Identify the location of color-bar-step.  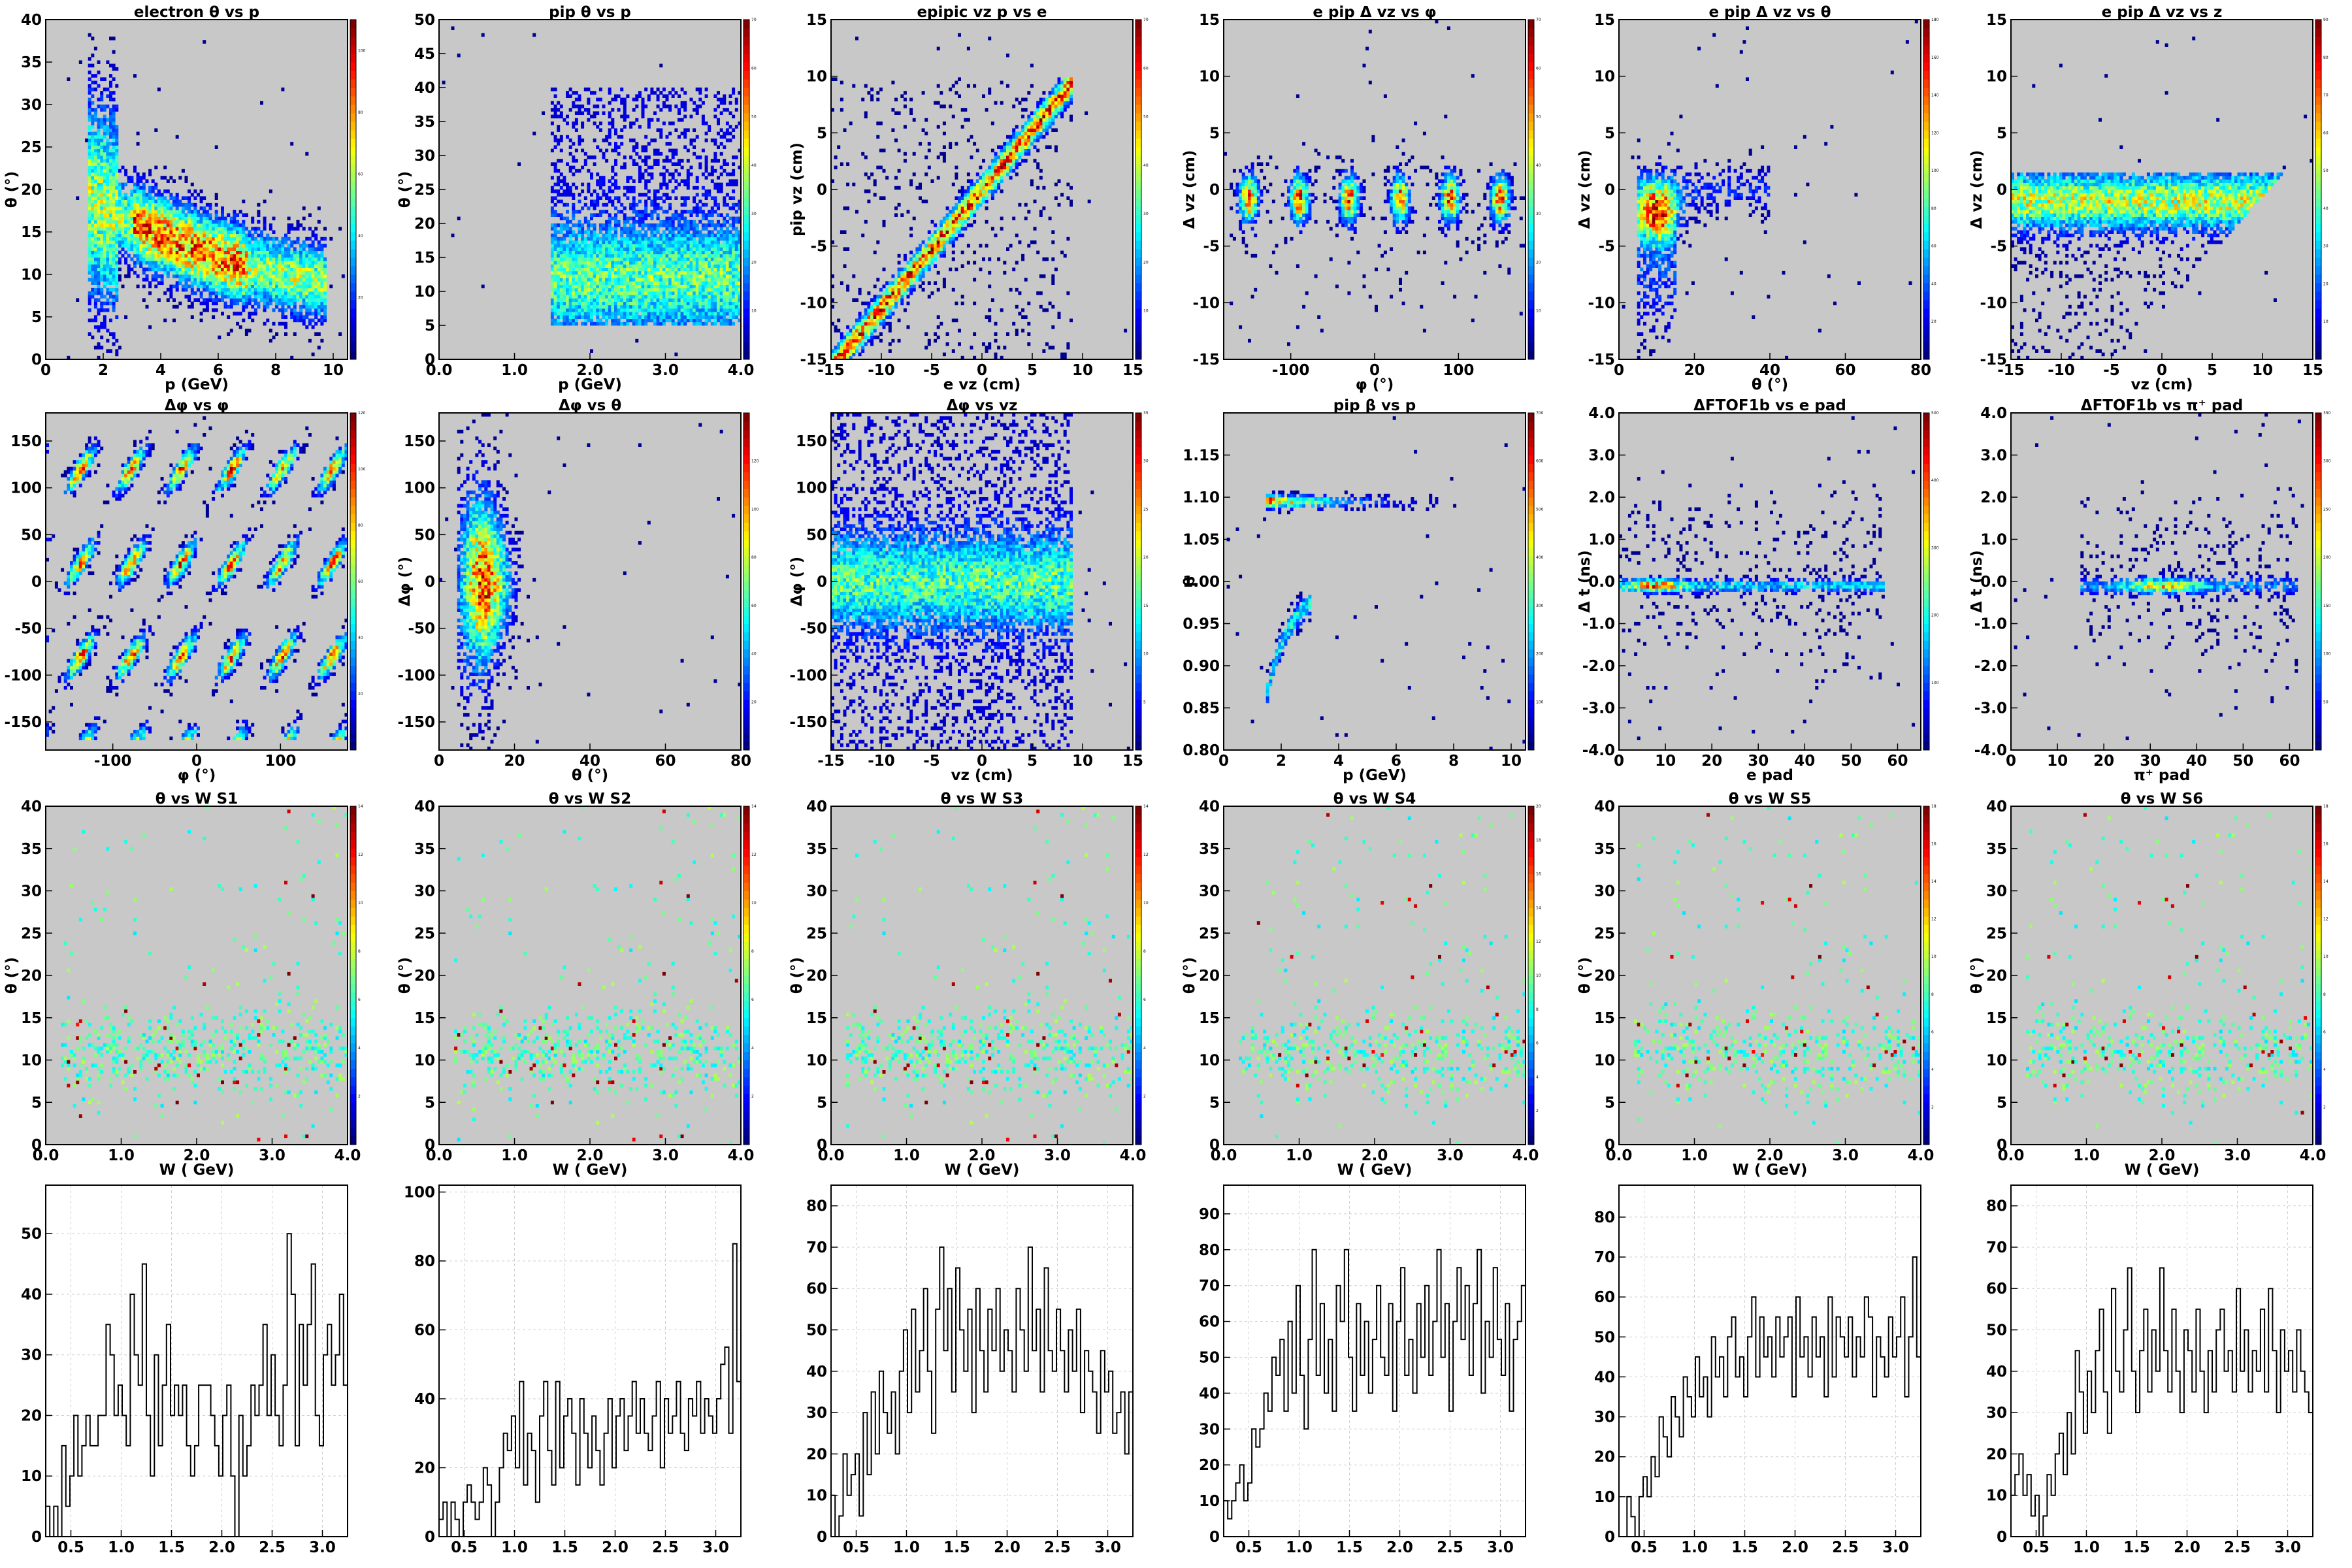
(353, 185).